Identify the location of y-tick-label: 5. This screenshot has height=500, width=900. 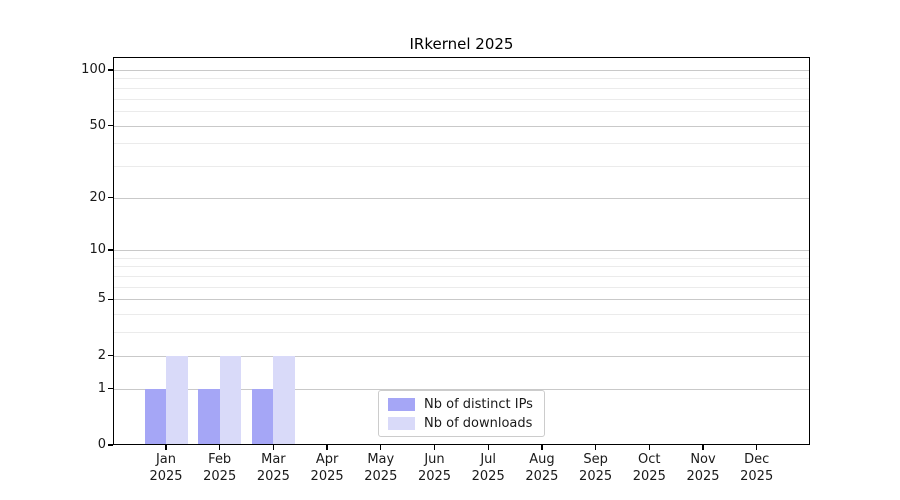
(101, 299).